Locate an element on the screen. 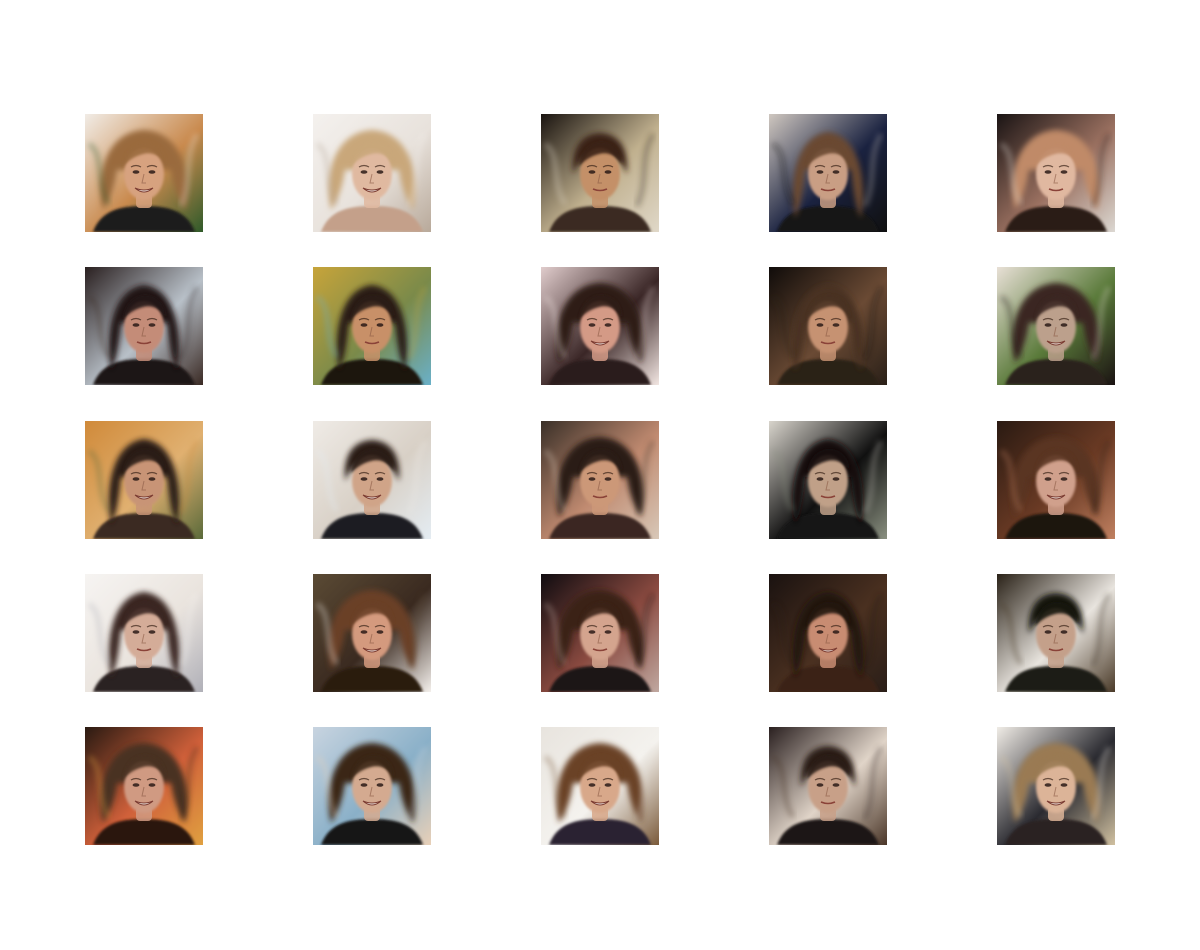  face-image-r5-c2 is located at coordinates (372, 786).